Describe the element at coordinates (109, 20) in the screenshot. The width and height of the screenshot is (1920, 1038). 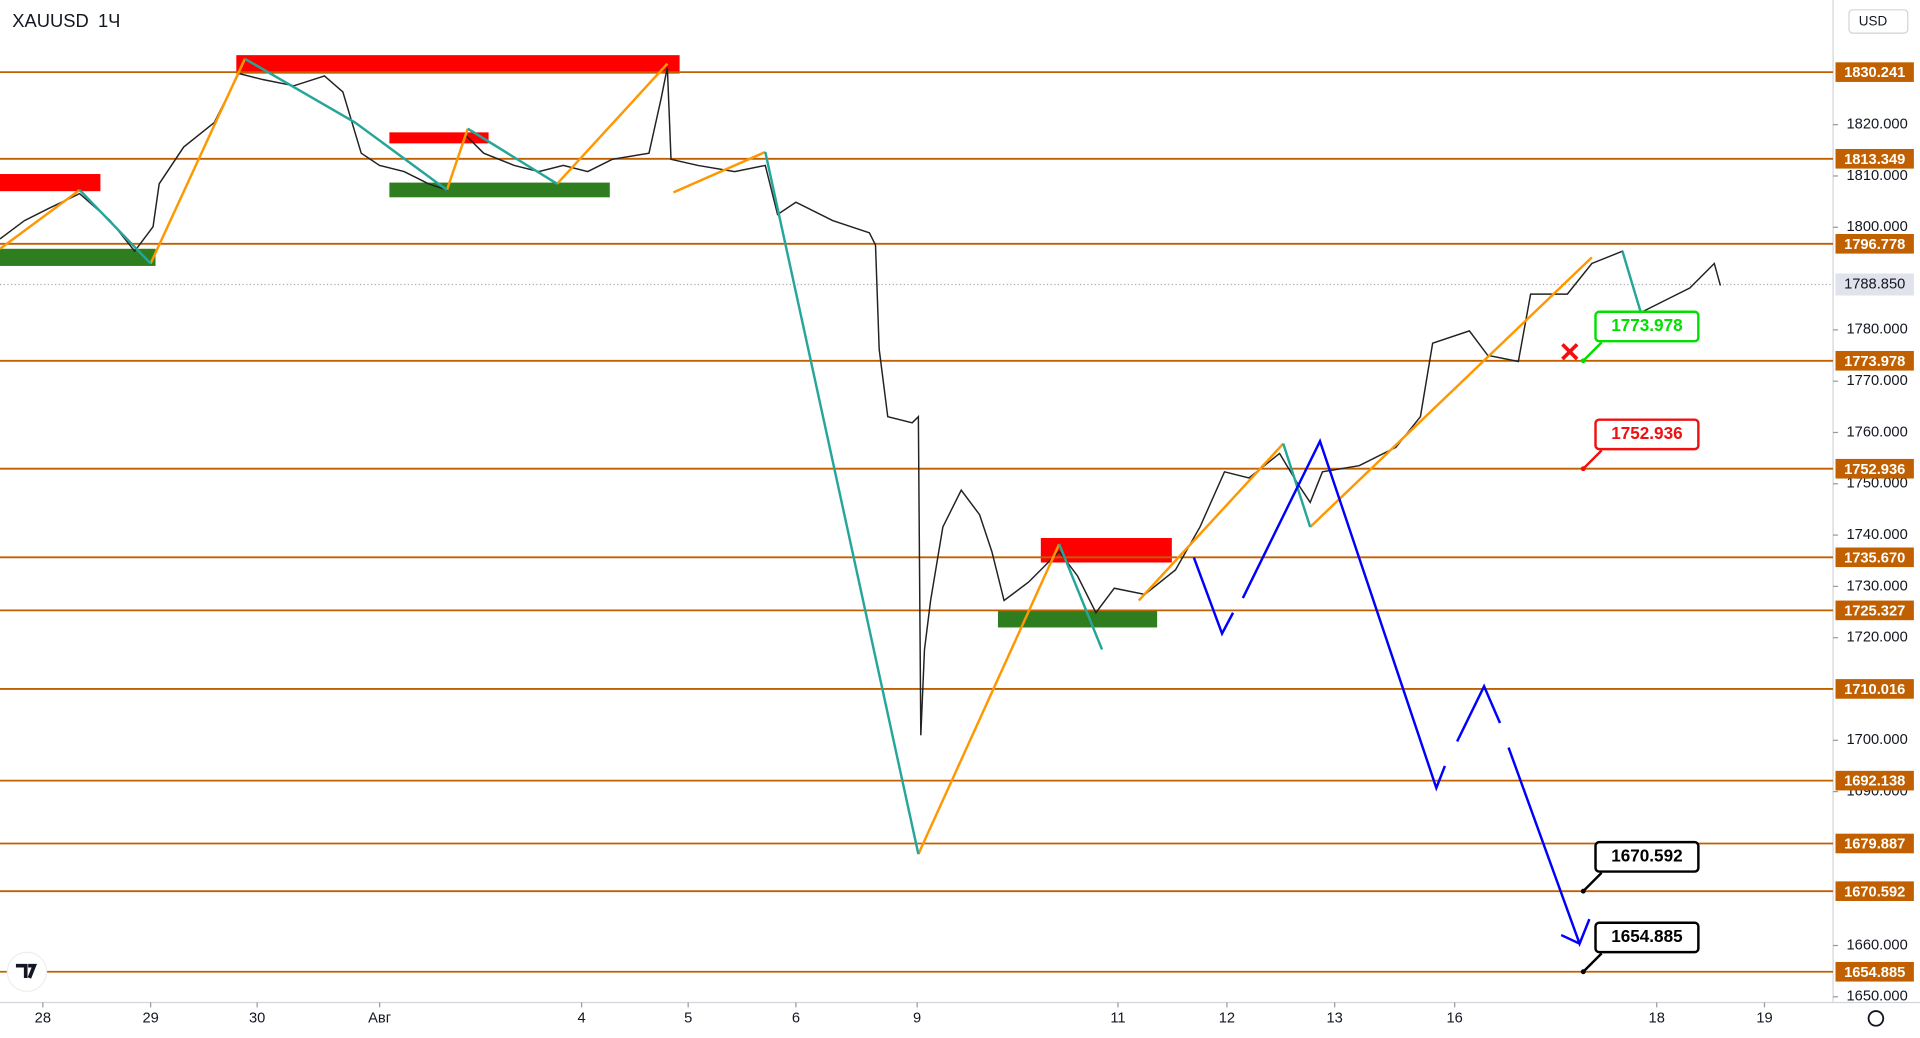
I see `interval: 1Ч` at that location.